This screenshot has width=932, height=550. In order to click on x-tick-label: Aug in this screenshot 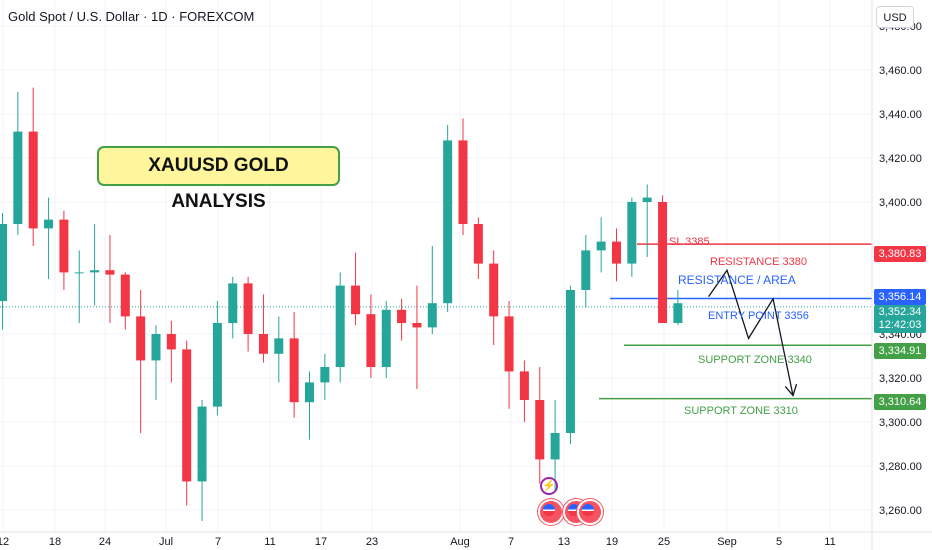, I will do `click(460, 542)`.